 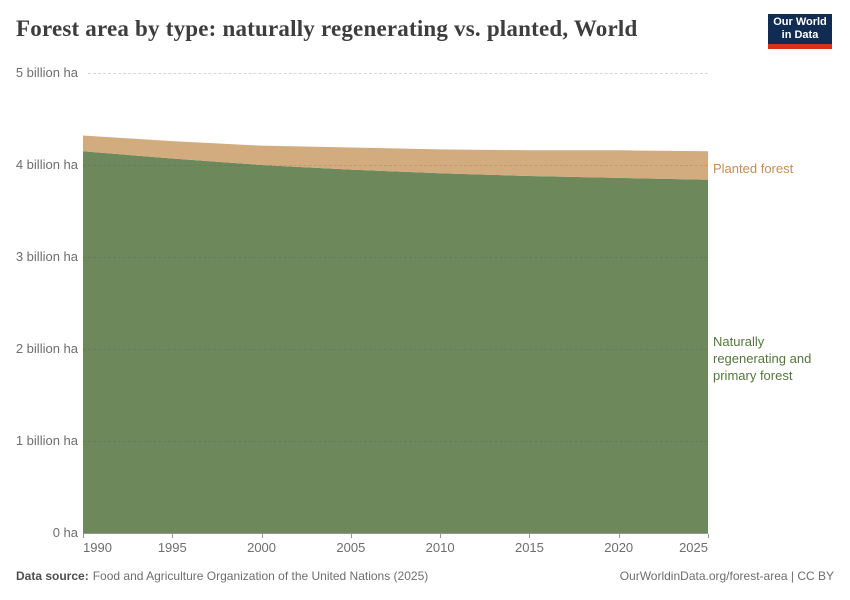 I want to click on owid-logo-box: Our World in Data, so click(x=800, y=29).